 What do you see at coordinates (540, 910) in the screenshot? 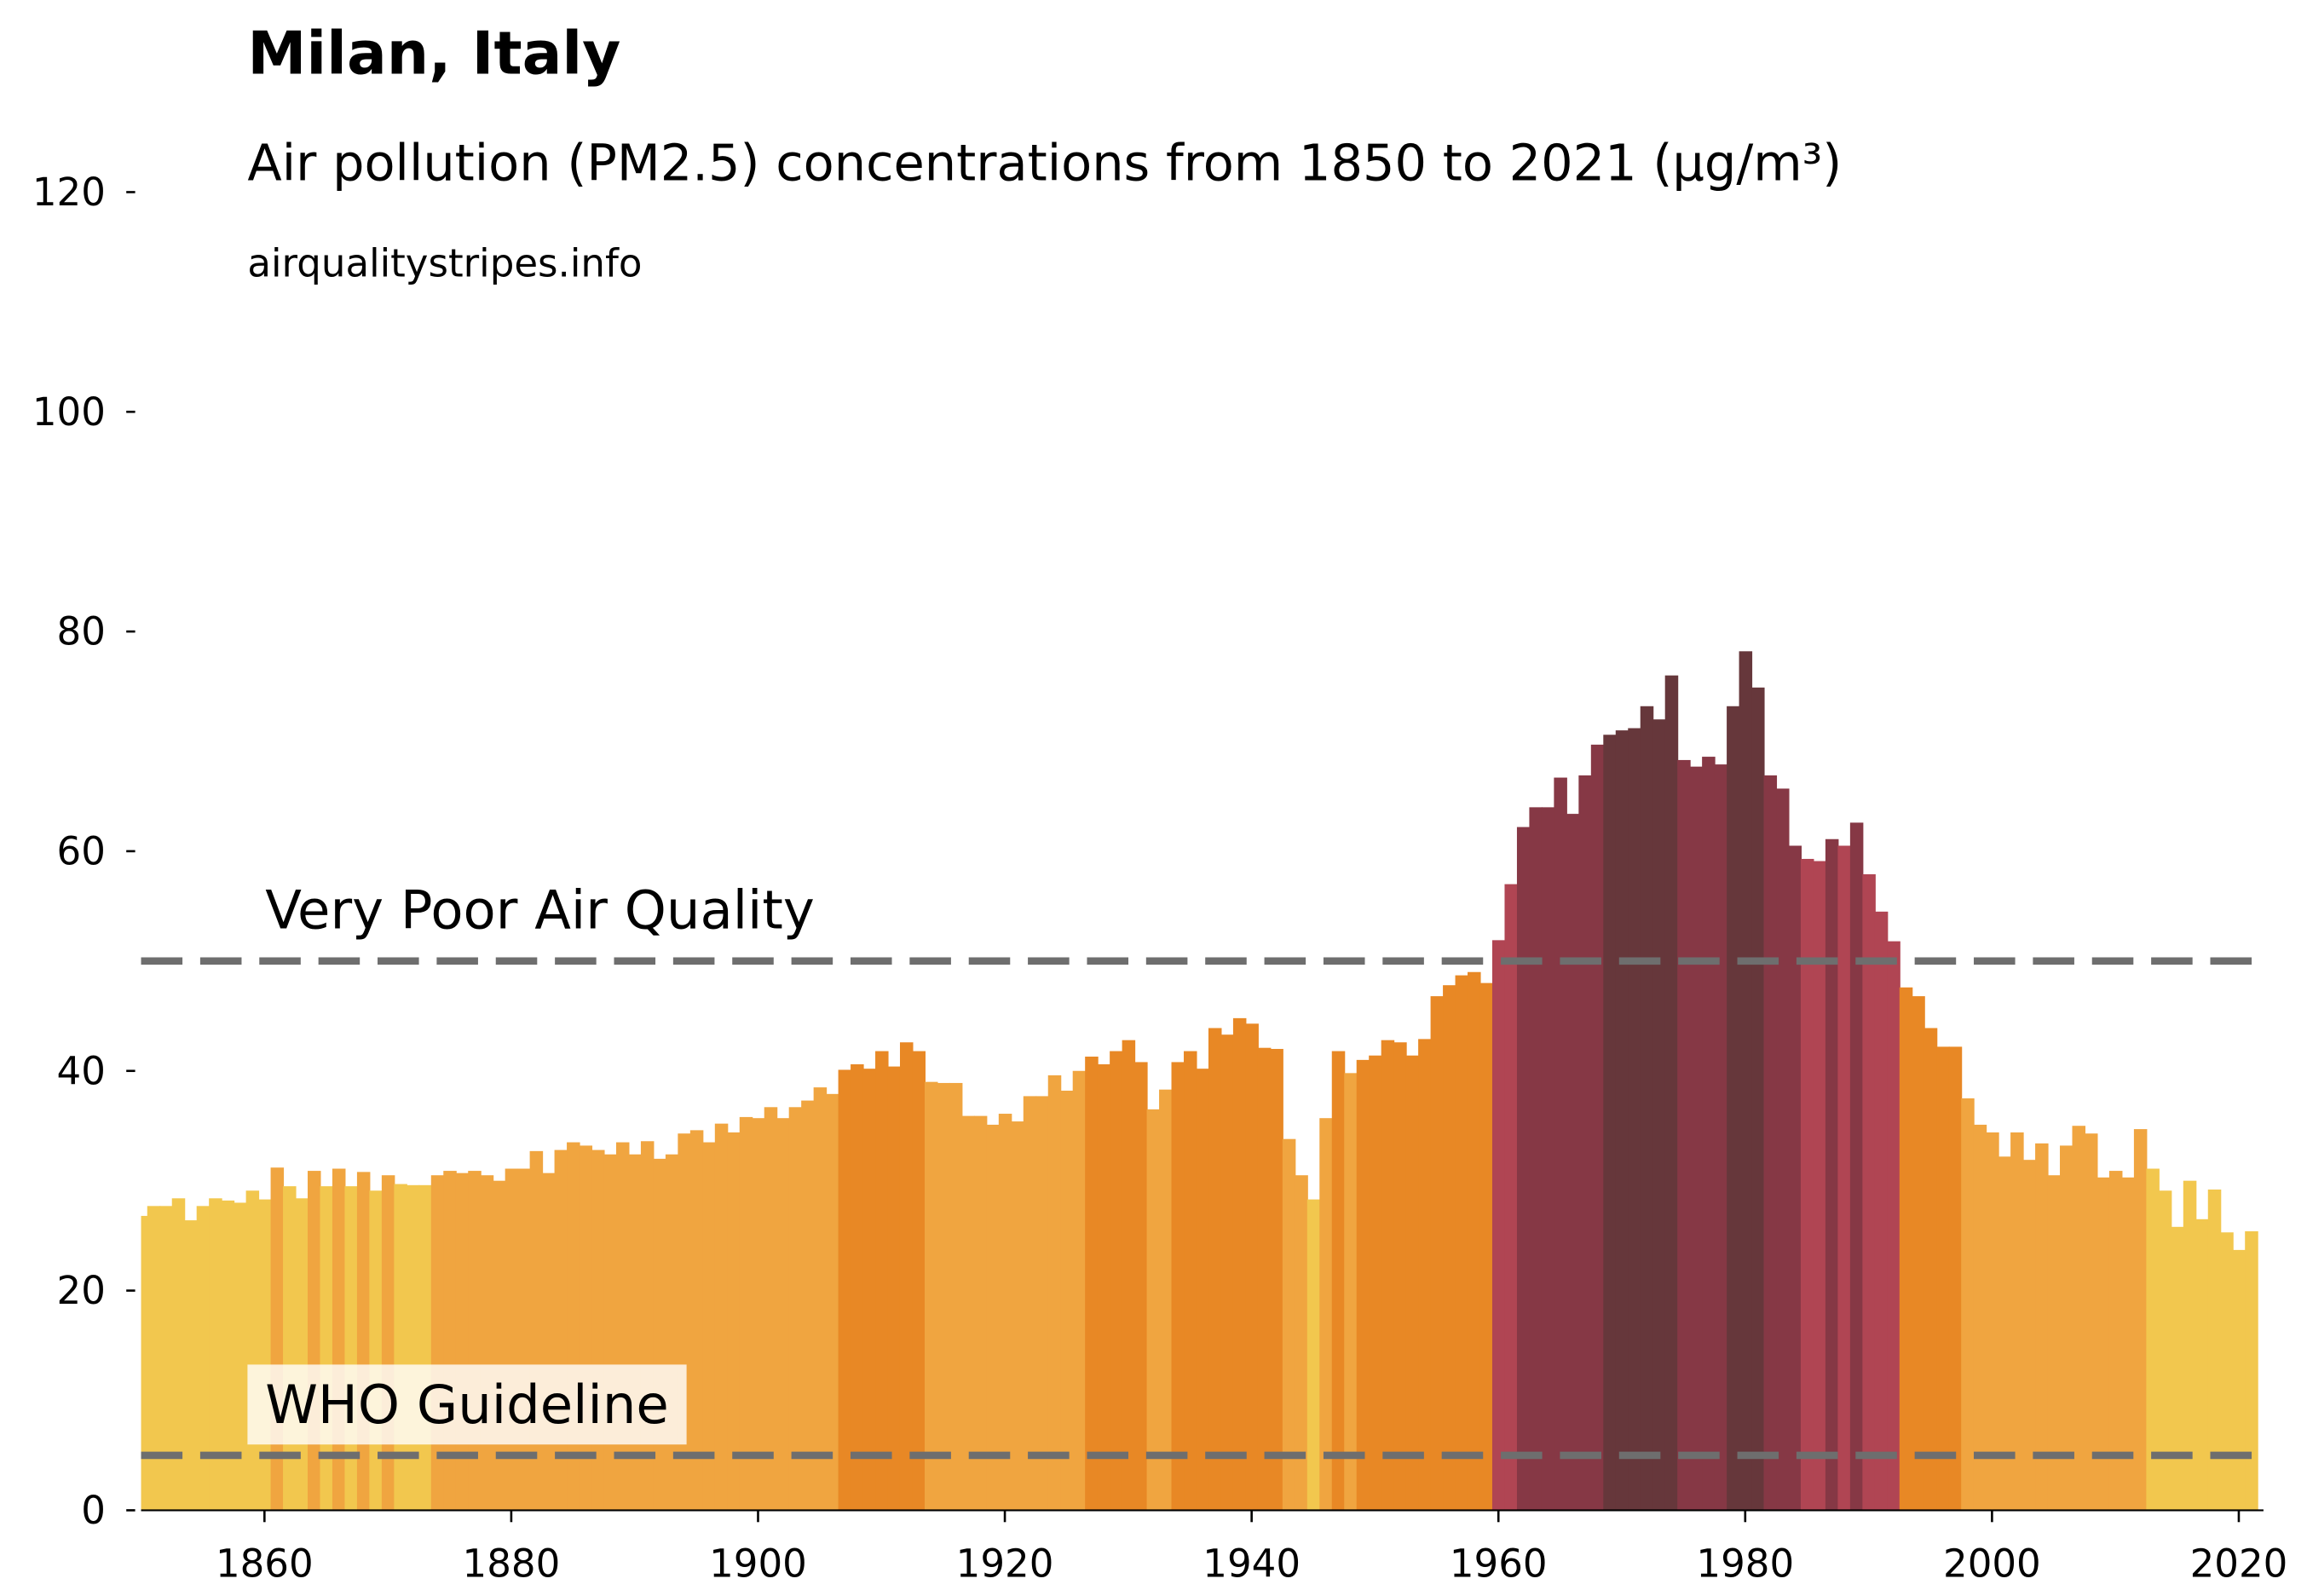
I see `annotation-label: Very Poor Air Quality` at bounding box center [540, 910].